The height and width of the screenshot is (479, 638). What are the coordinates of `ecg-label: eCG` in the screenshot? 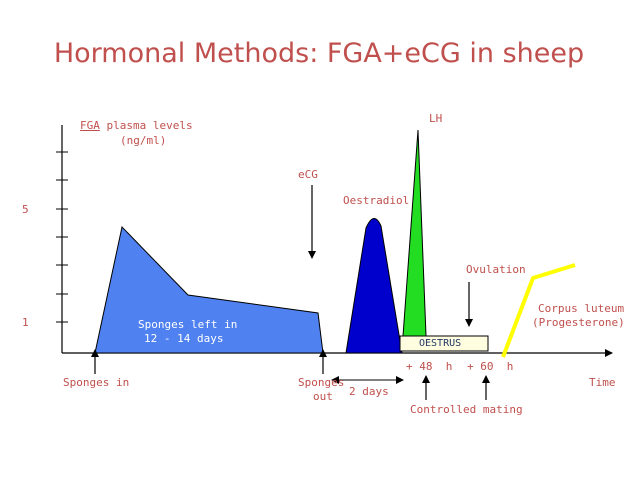 It's located at (308, 174).